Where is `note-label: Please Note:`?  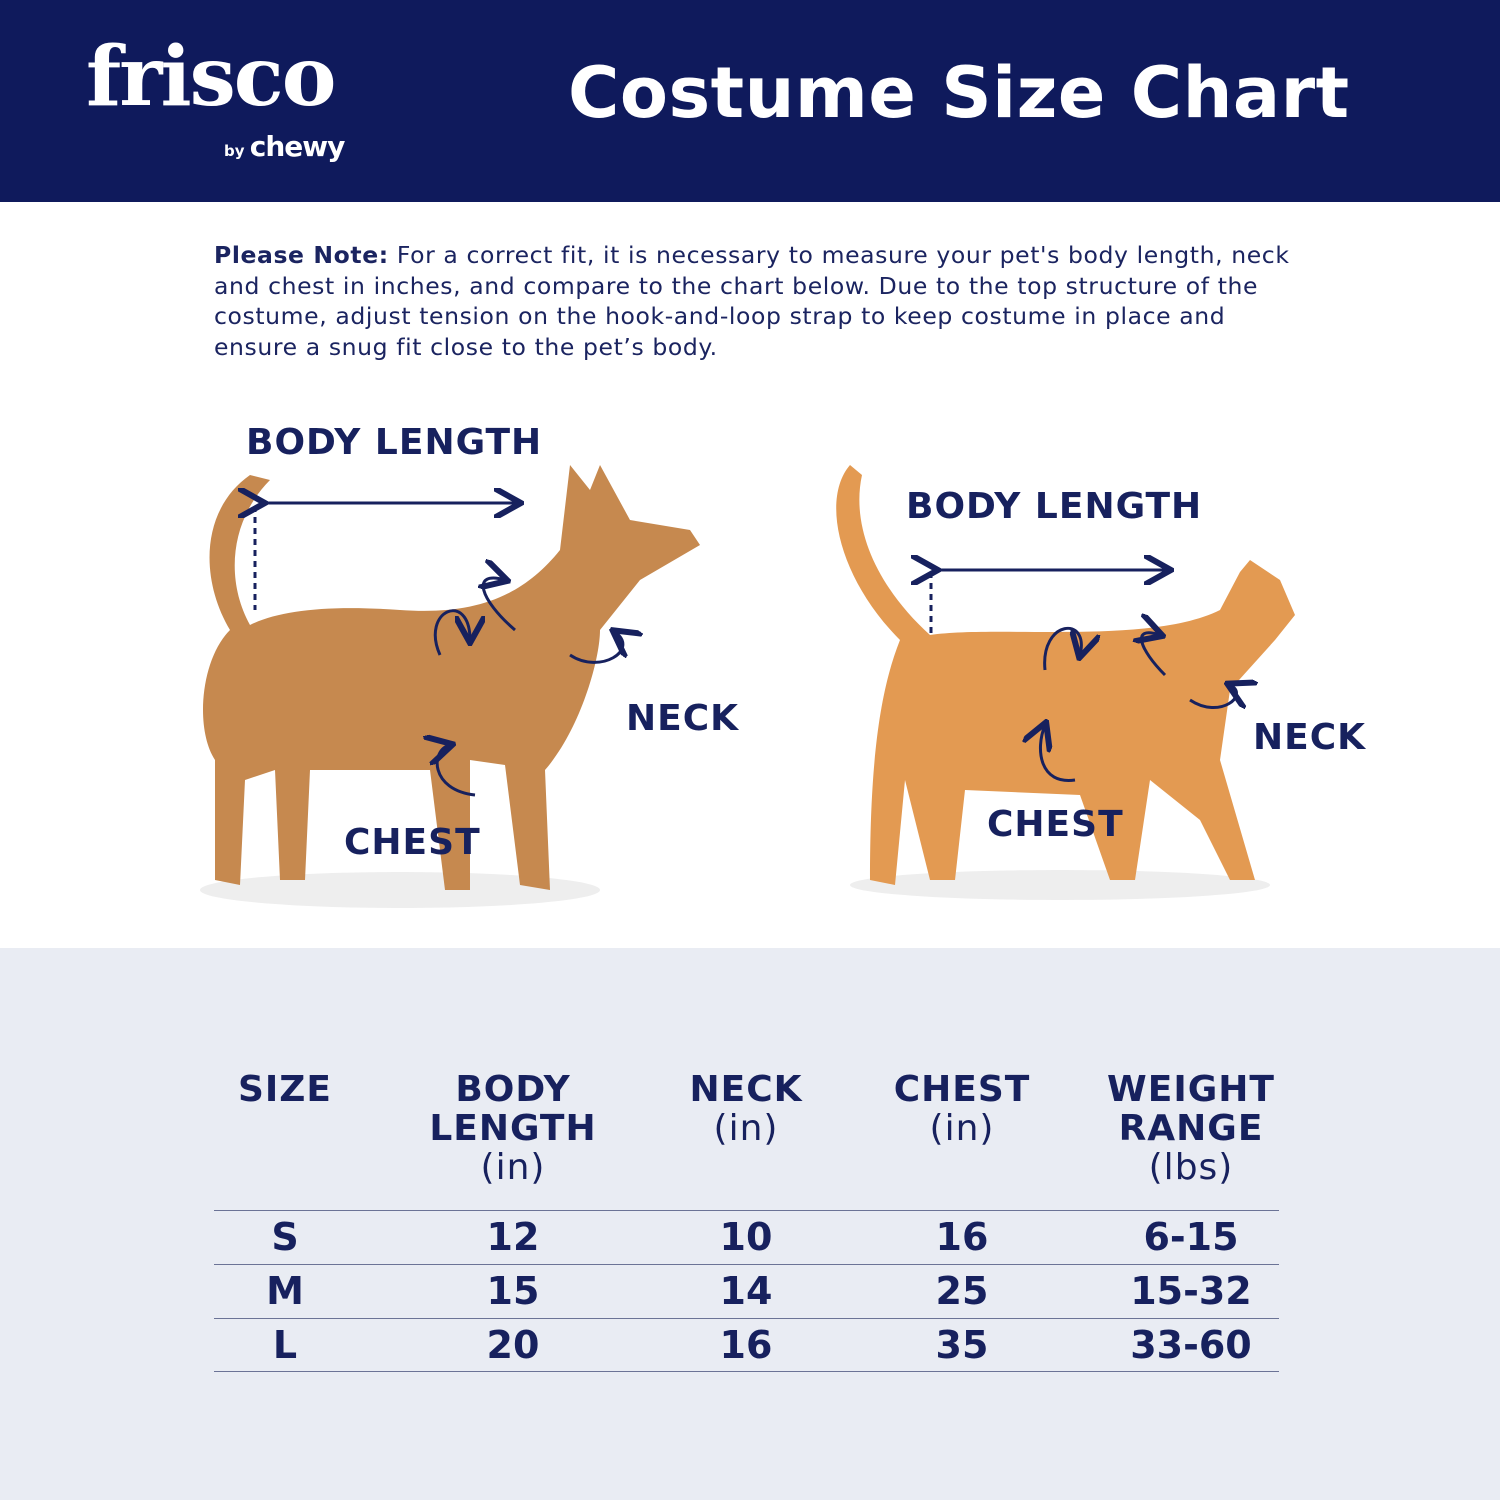 note-label: Please Note: is located at coordinates (301, 255).